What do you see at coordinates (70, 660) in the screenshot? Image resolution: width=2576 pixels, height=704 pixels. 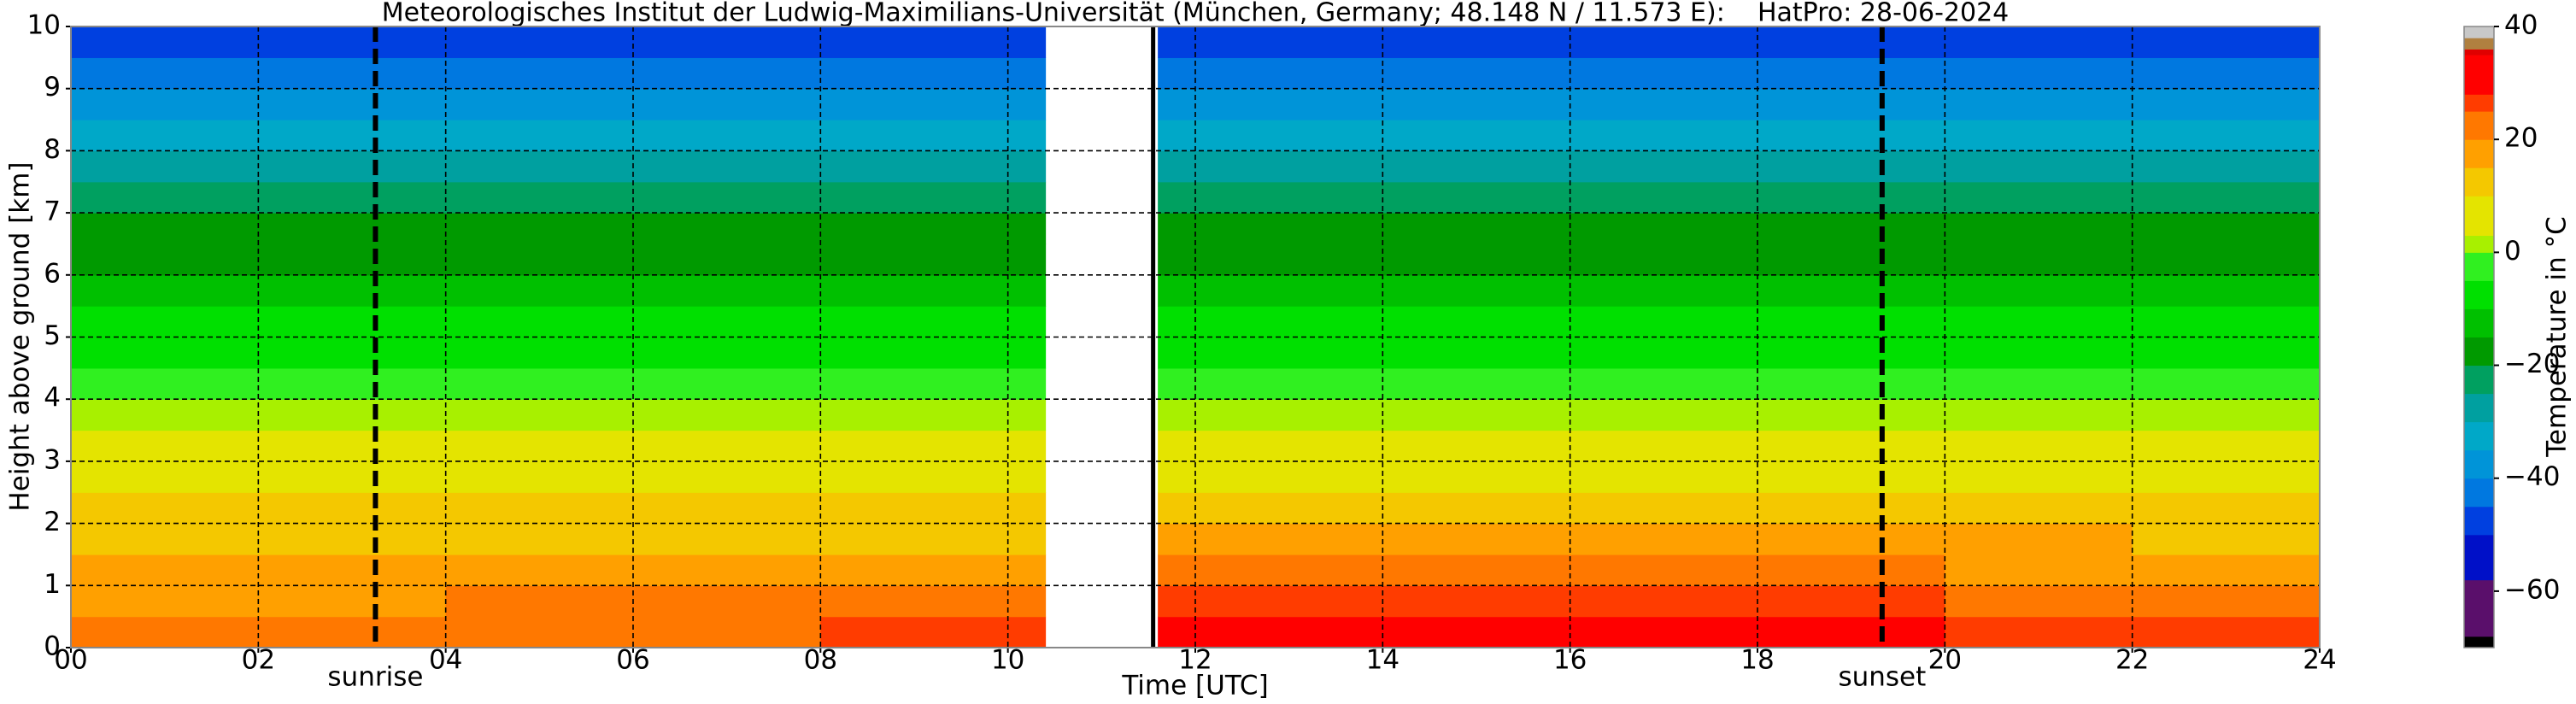 I see `x-tick-label: 00` at bounding box center [70, 660].